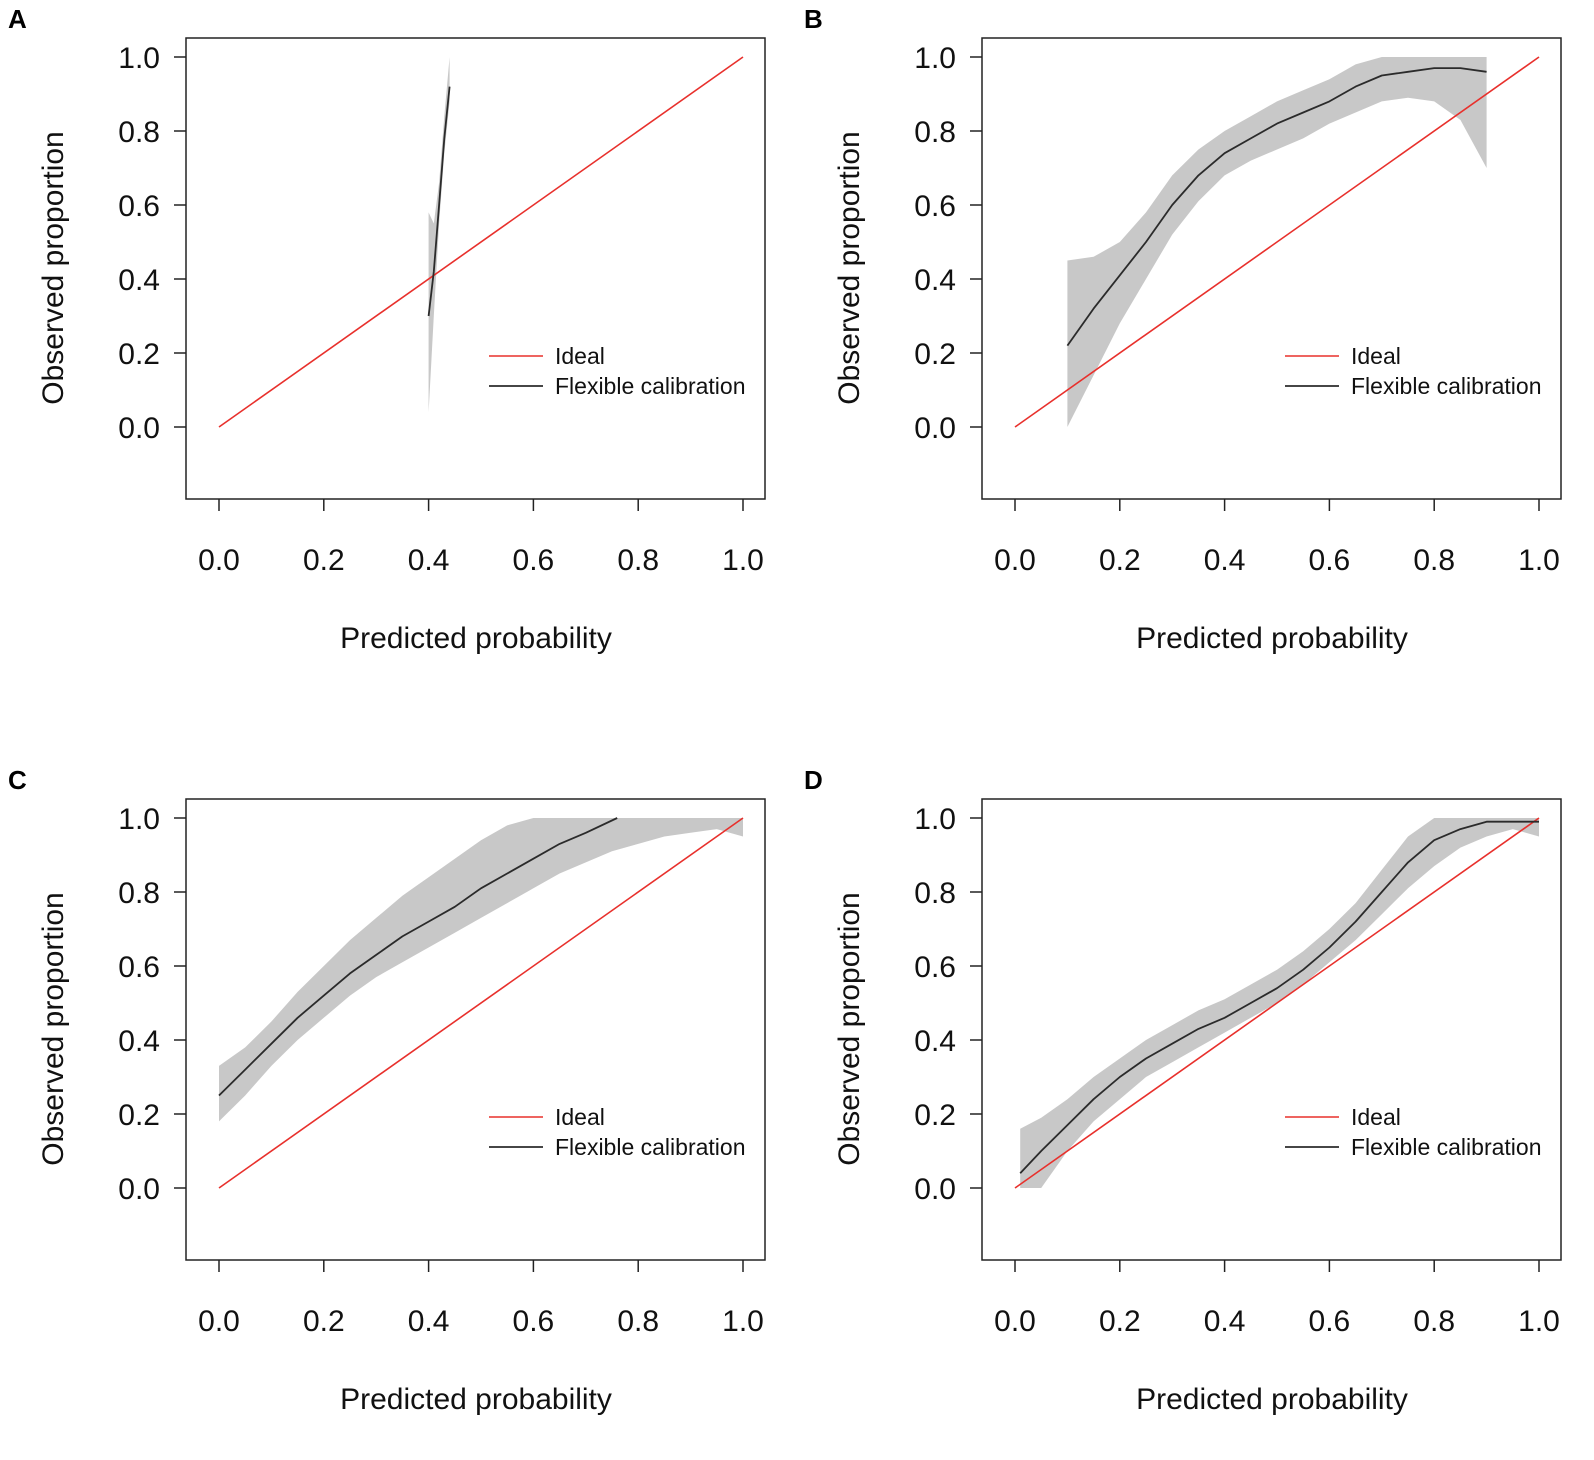  What do you see at coordinates (813, 19) in the screenshot?
I see `panel-letter: B` at bounding box center [813, 19].